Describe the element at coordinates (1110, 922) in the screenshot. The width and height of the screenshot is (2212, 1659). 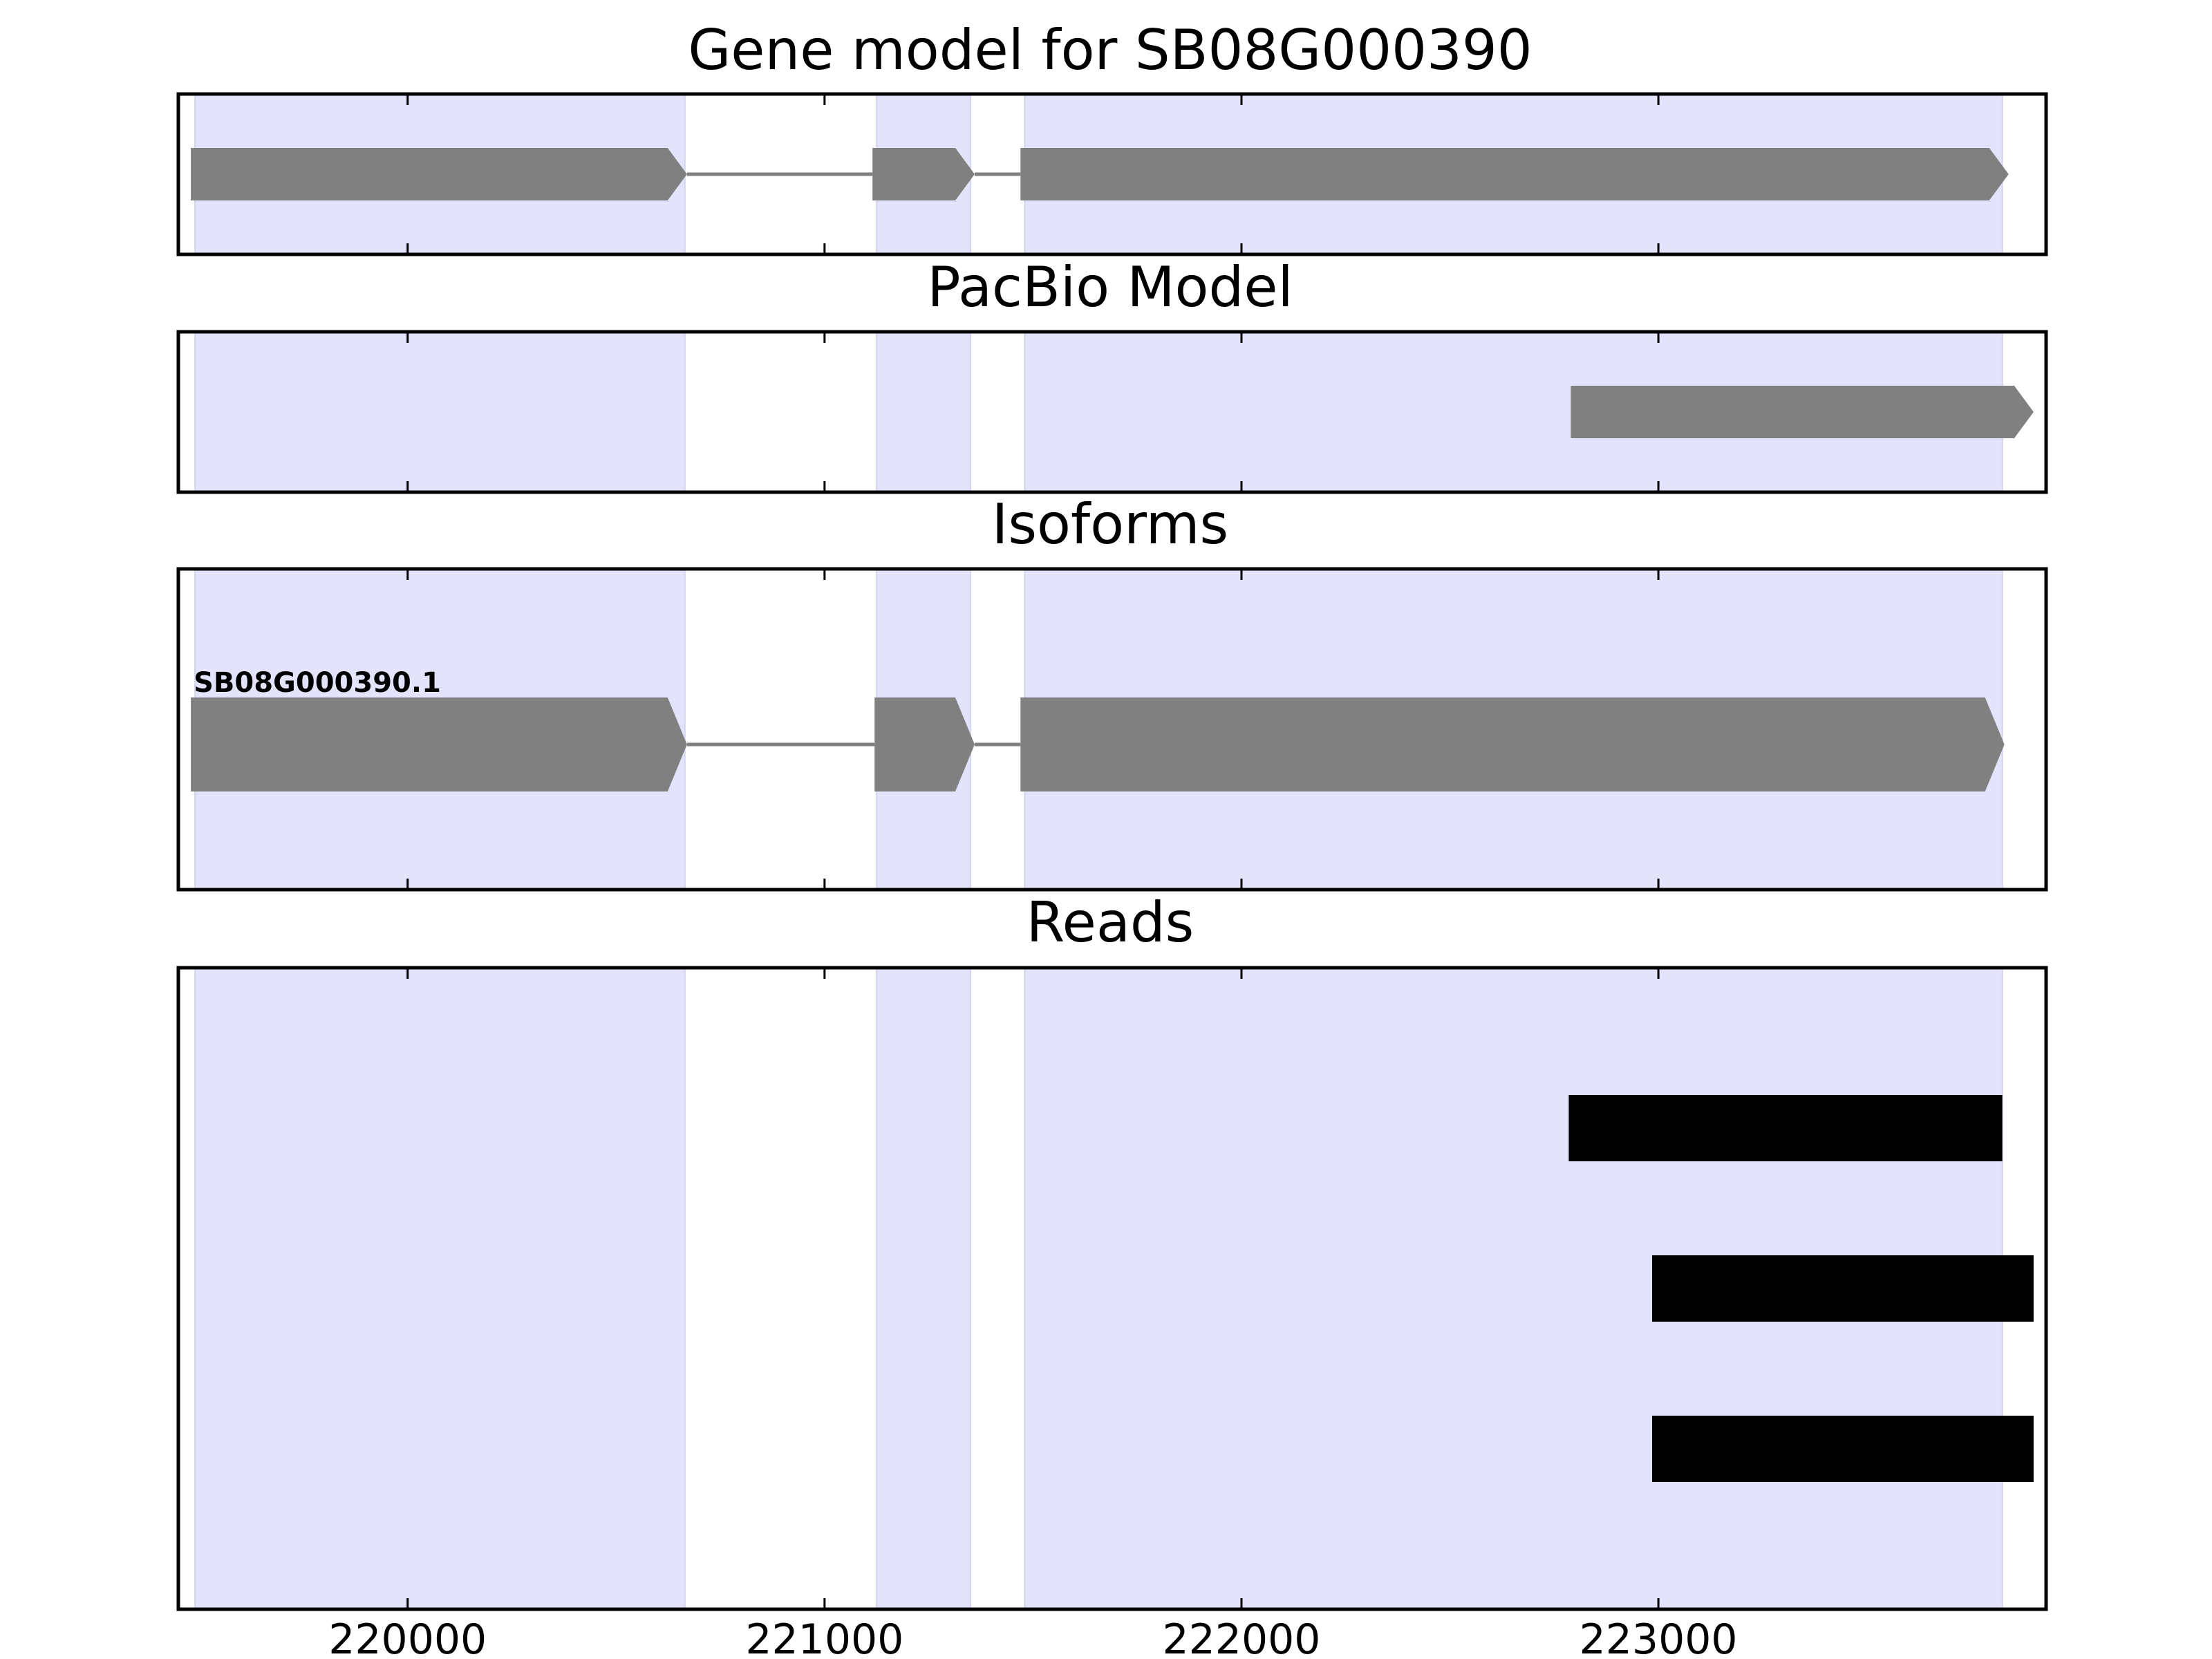
I see `reads-panel-title: Reads` at that location.